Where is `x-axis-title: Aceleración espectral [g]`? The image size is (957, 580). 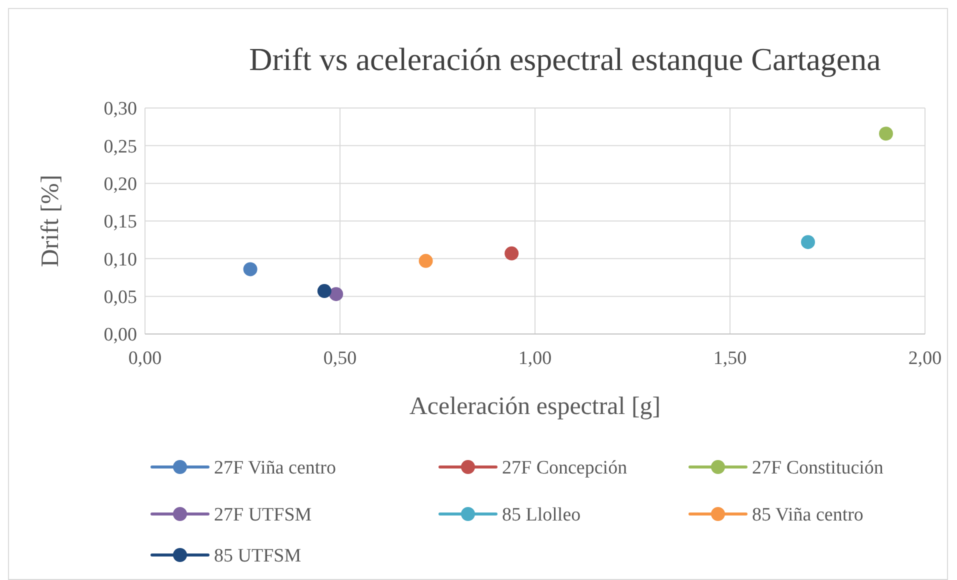
x-axis-title: Aceleración espectral [g] is located at coordinates (535, 406).